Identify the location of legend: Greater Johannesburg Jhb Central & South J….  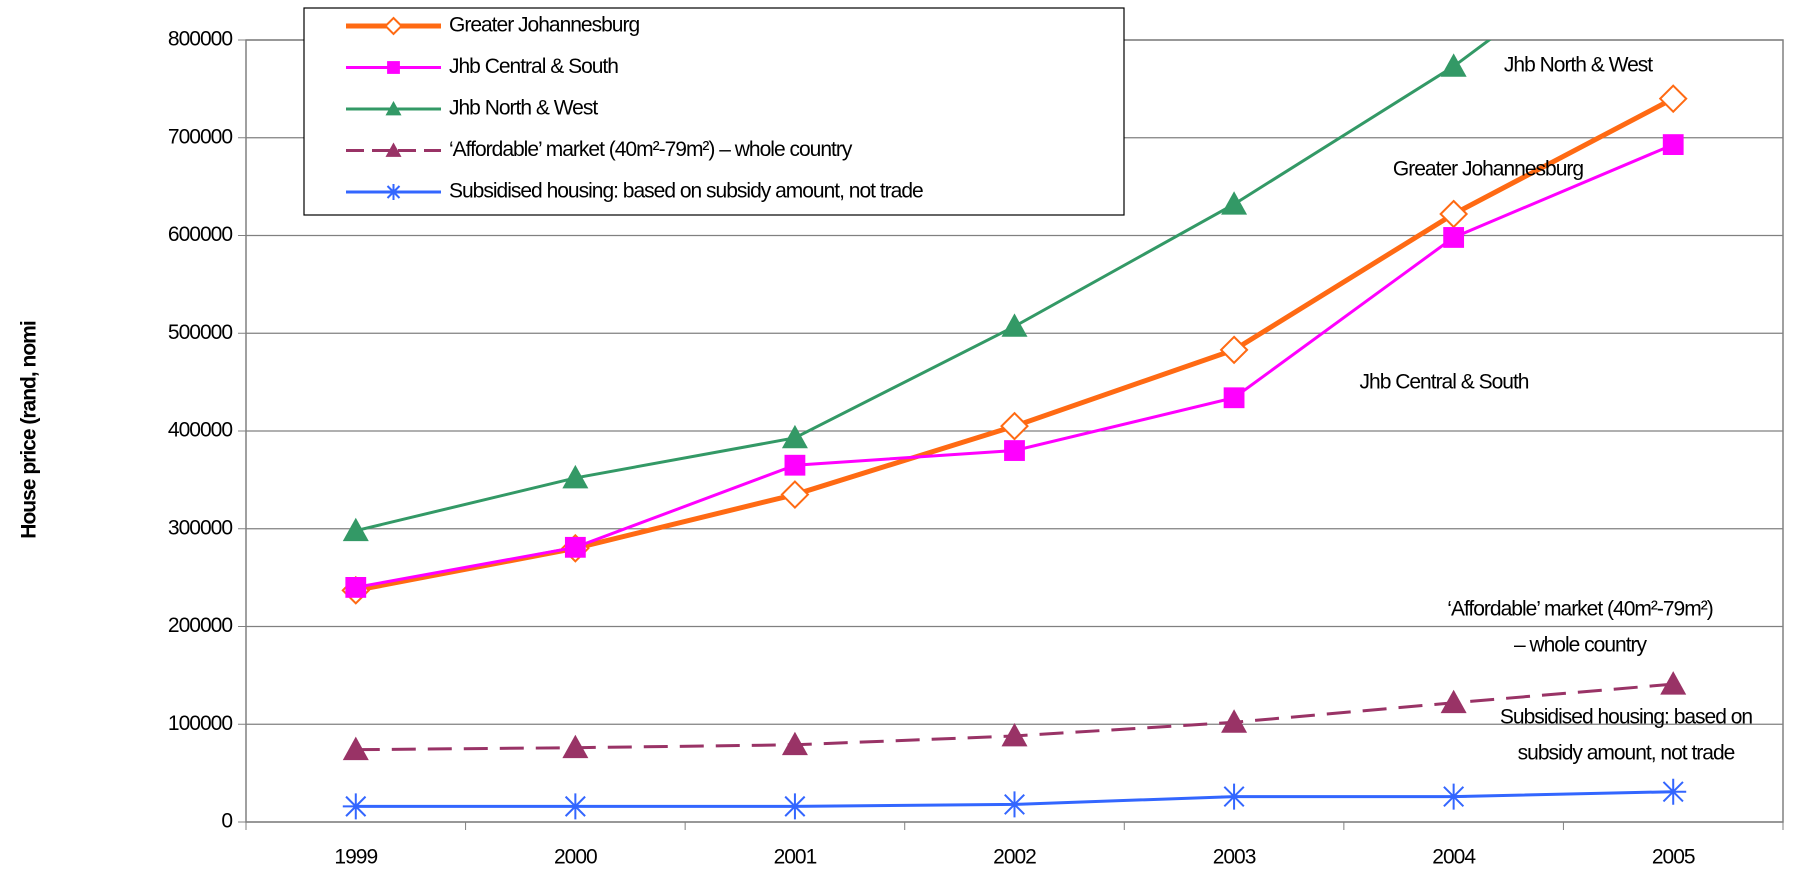
(714, 111).